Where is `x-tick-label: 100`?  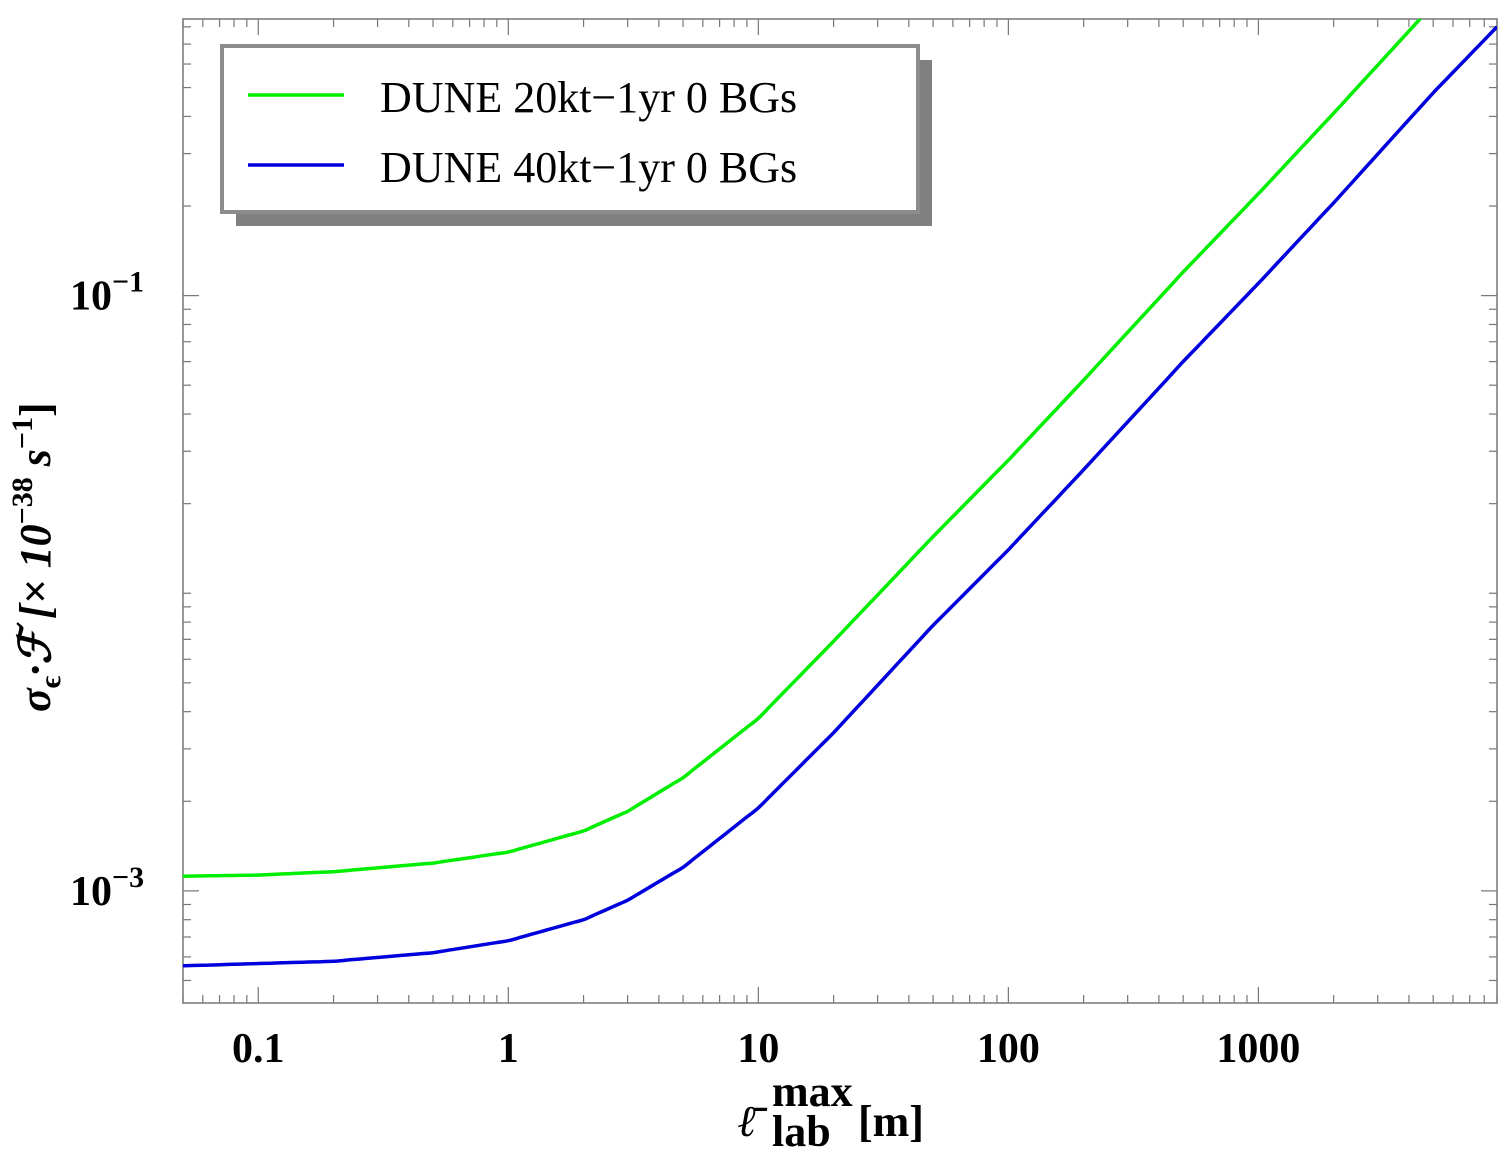 x-tick-label: 100 is located at coordinates (1008, 1049).